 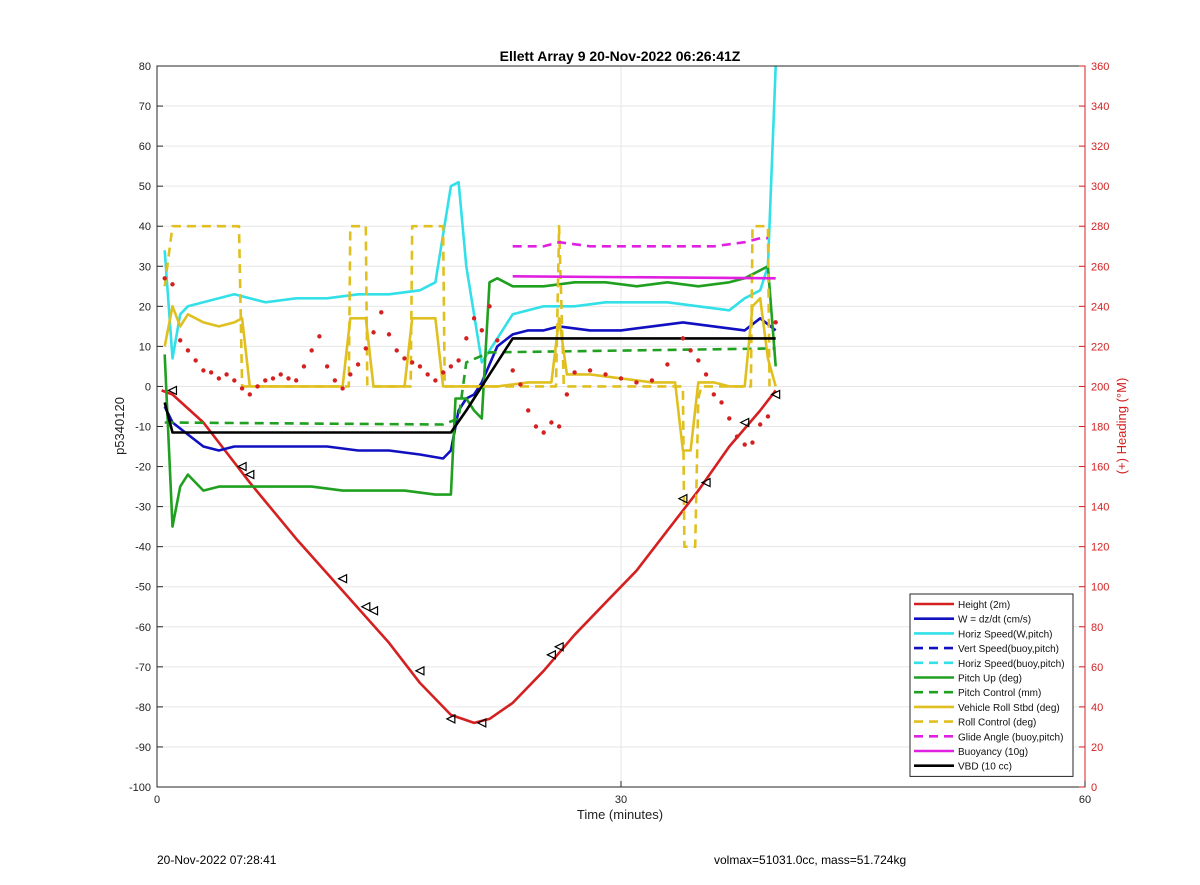 What do you see at coordinates (994, 620) in the screenshot?
I see `legend-entry: W = dz/dt (cm/s)` at bounding box center [994, 620].